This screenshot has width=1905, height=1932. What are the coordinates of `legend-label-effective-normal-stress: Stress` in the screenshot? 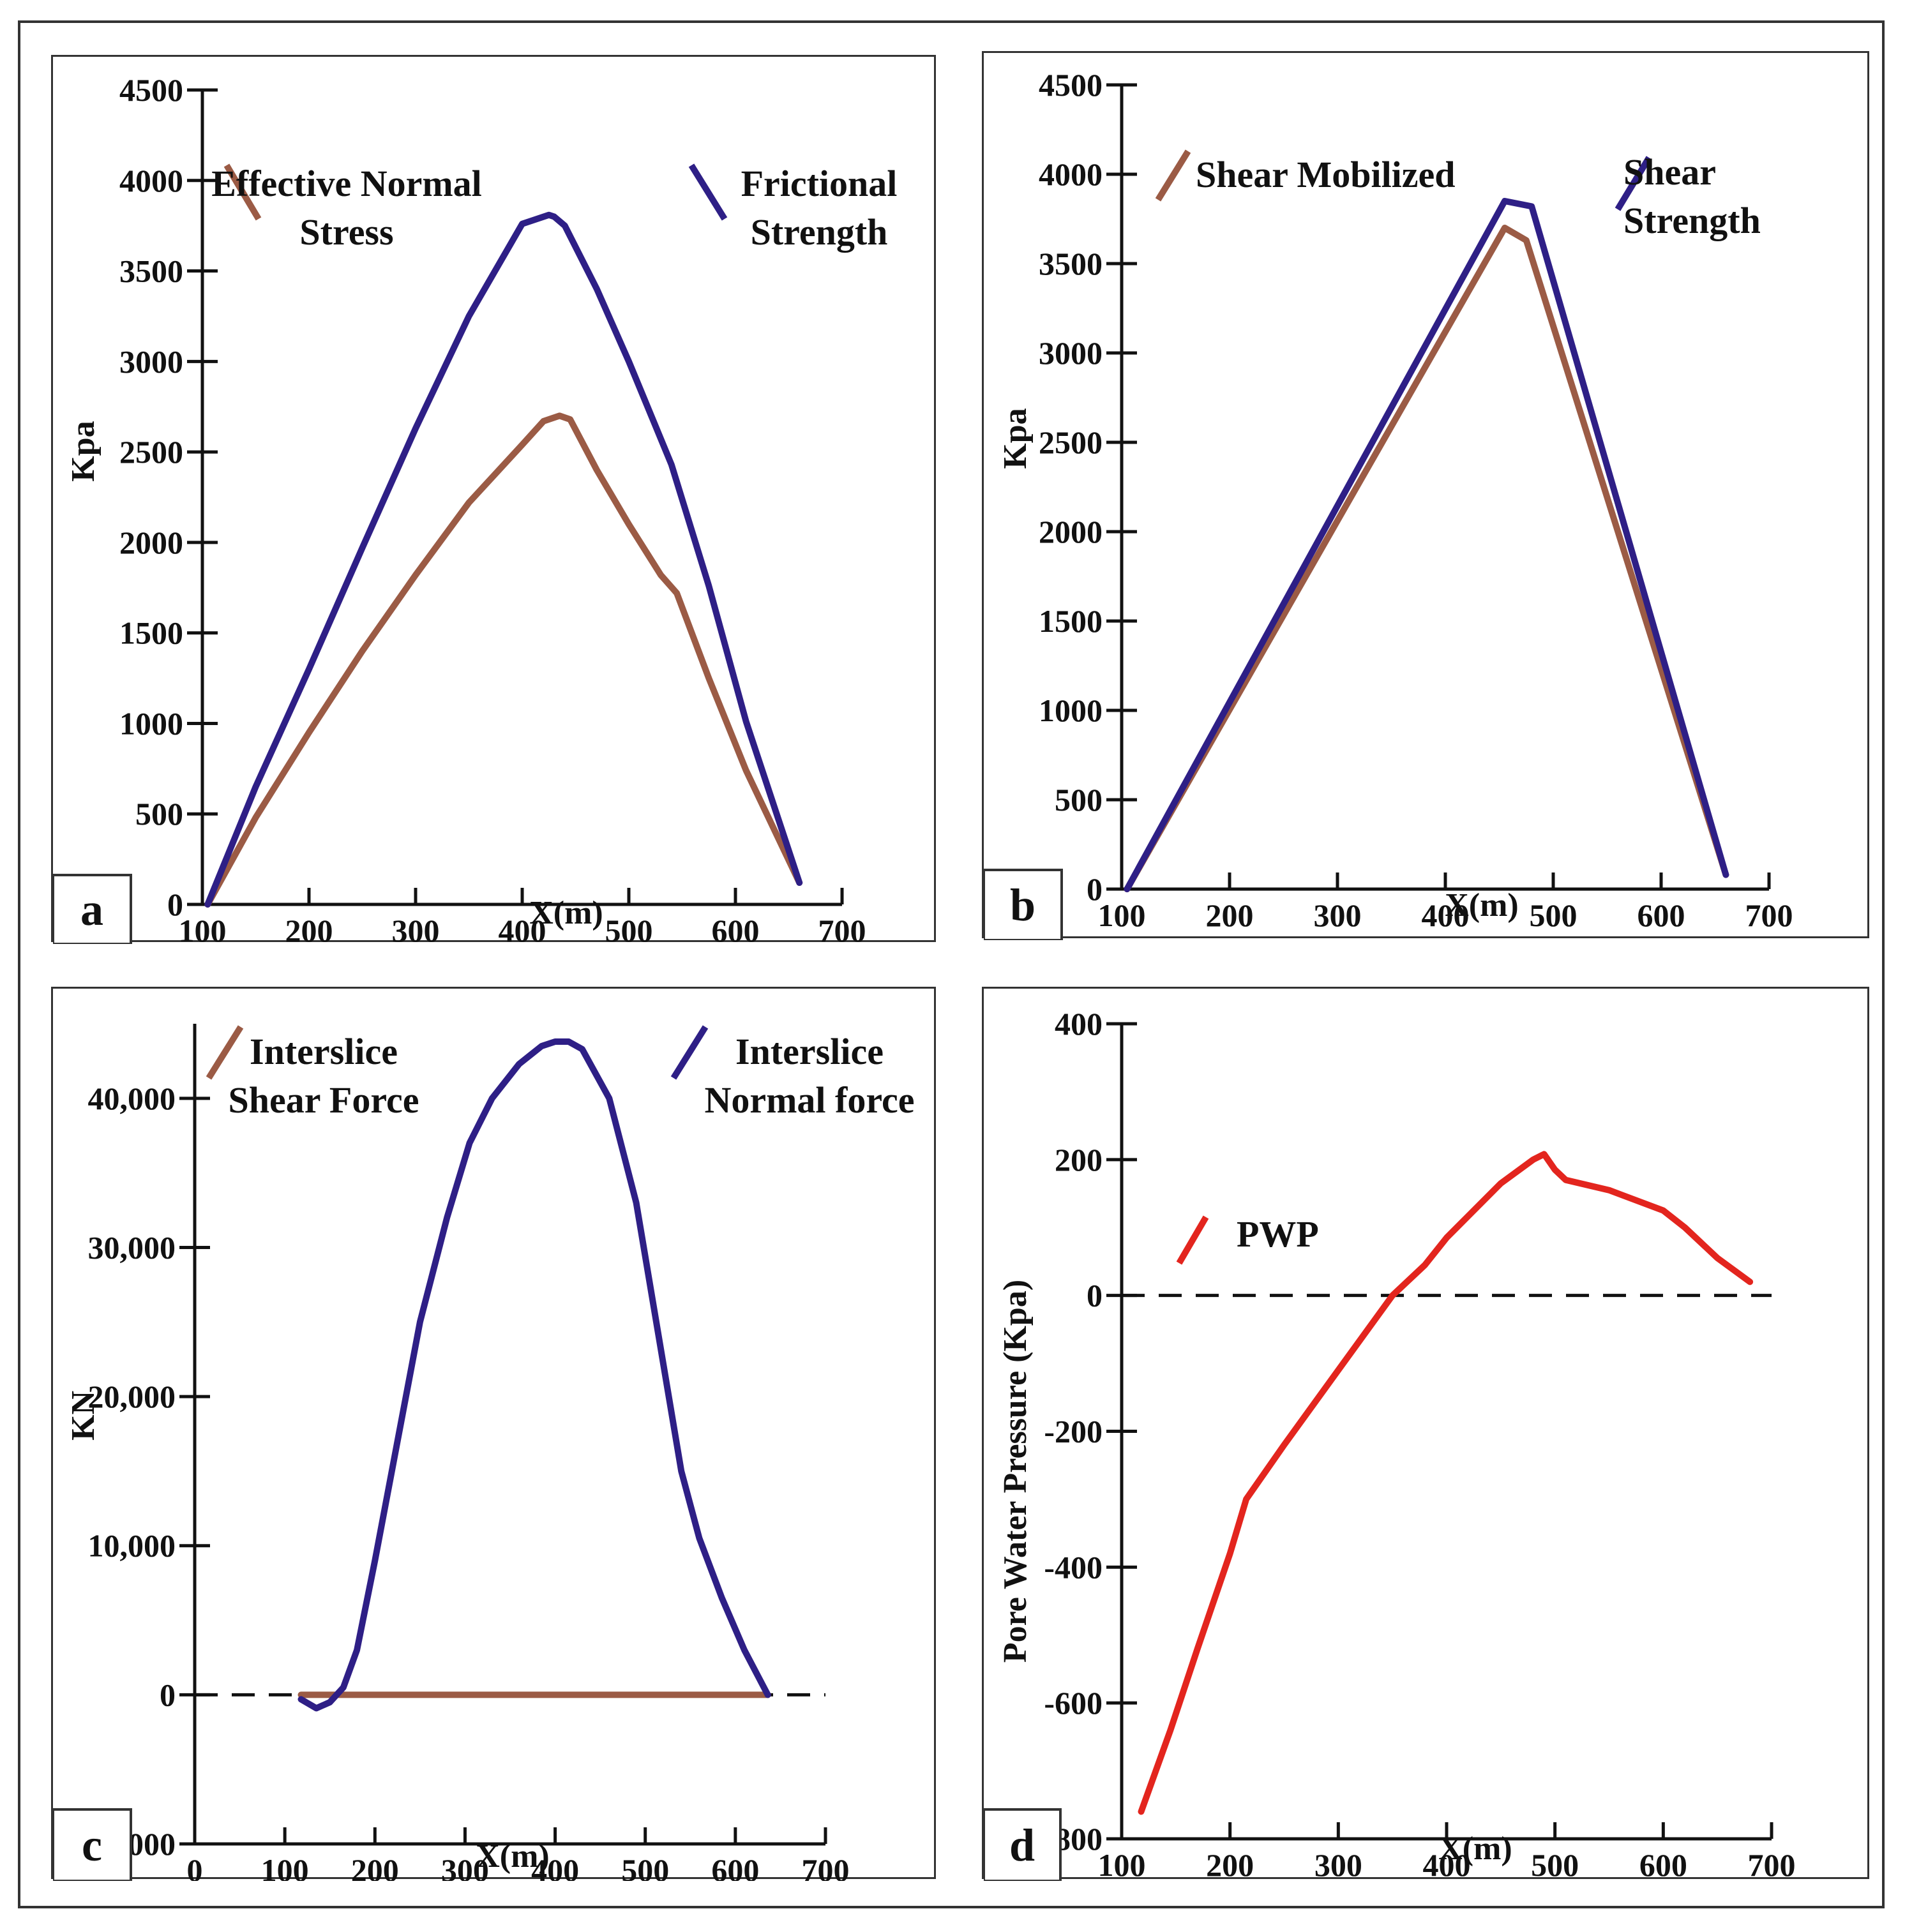 It's located at (346, 232).